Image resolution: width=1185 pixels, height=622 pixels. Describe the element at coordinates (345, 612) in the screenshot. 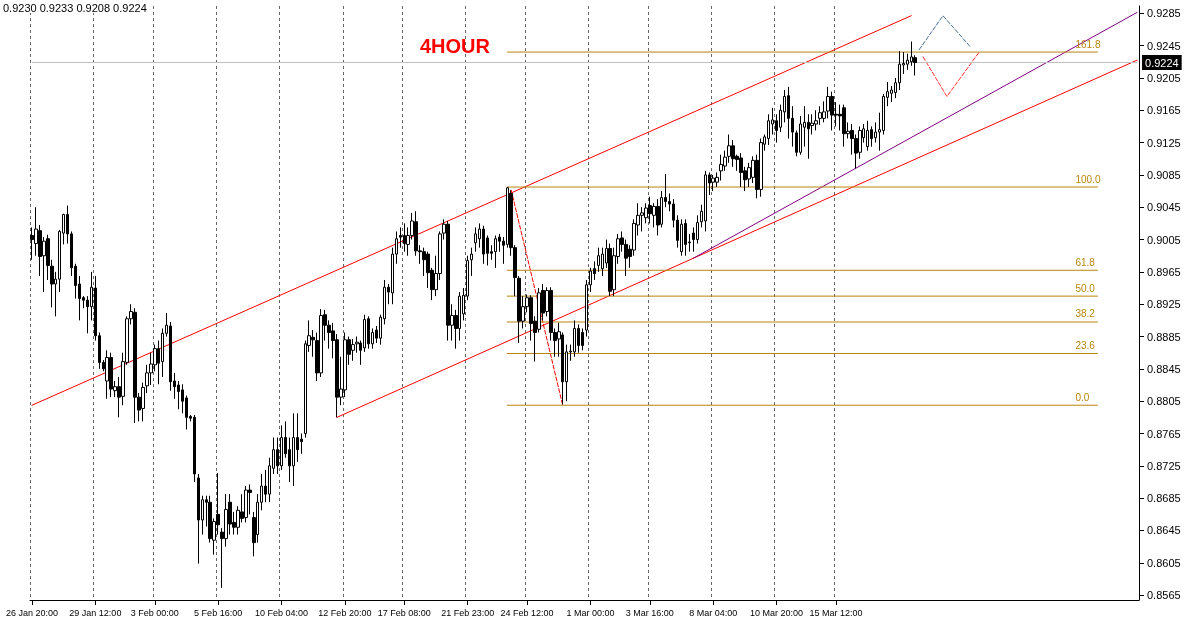

I see `x-tick-label: 12 Feb 20:00` at that location.